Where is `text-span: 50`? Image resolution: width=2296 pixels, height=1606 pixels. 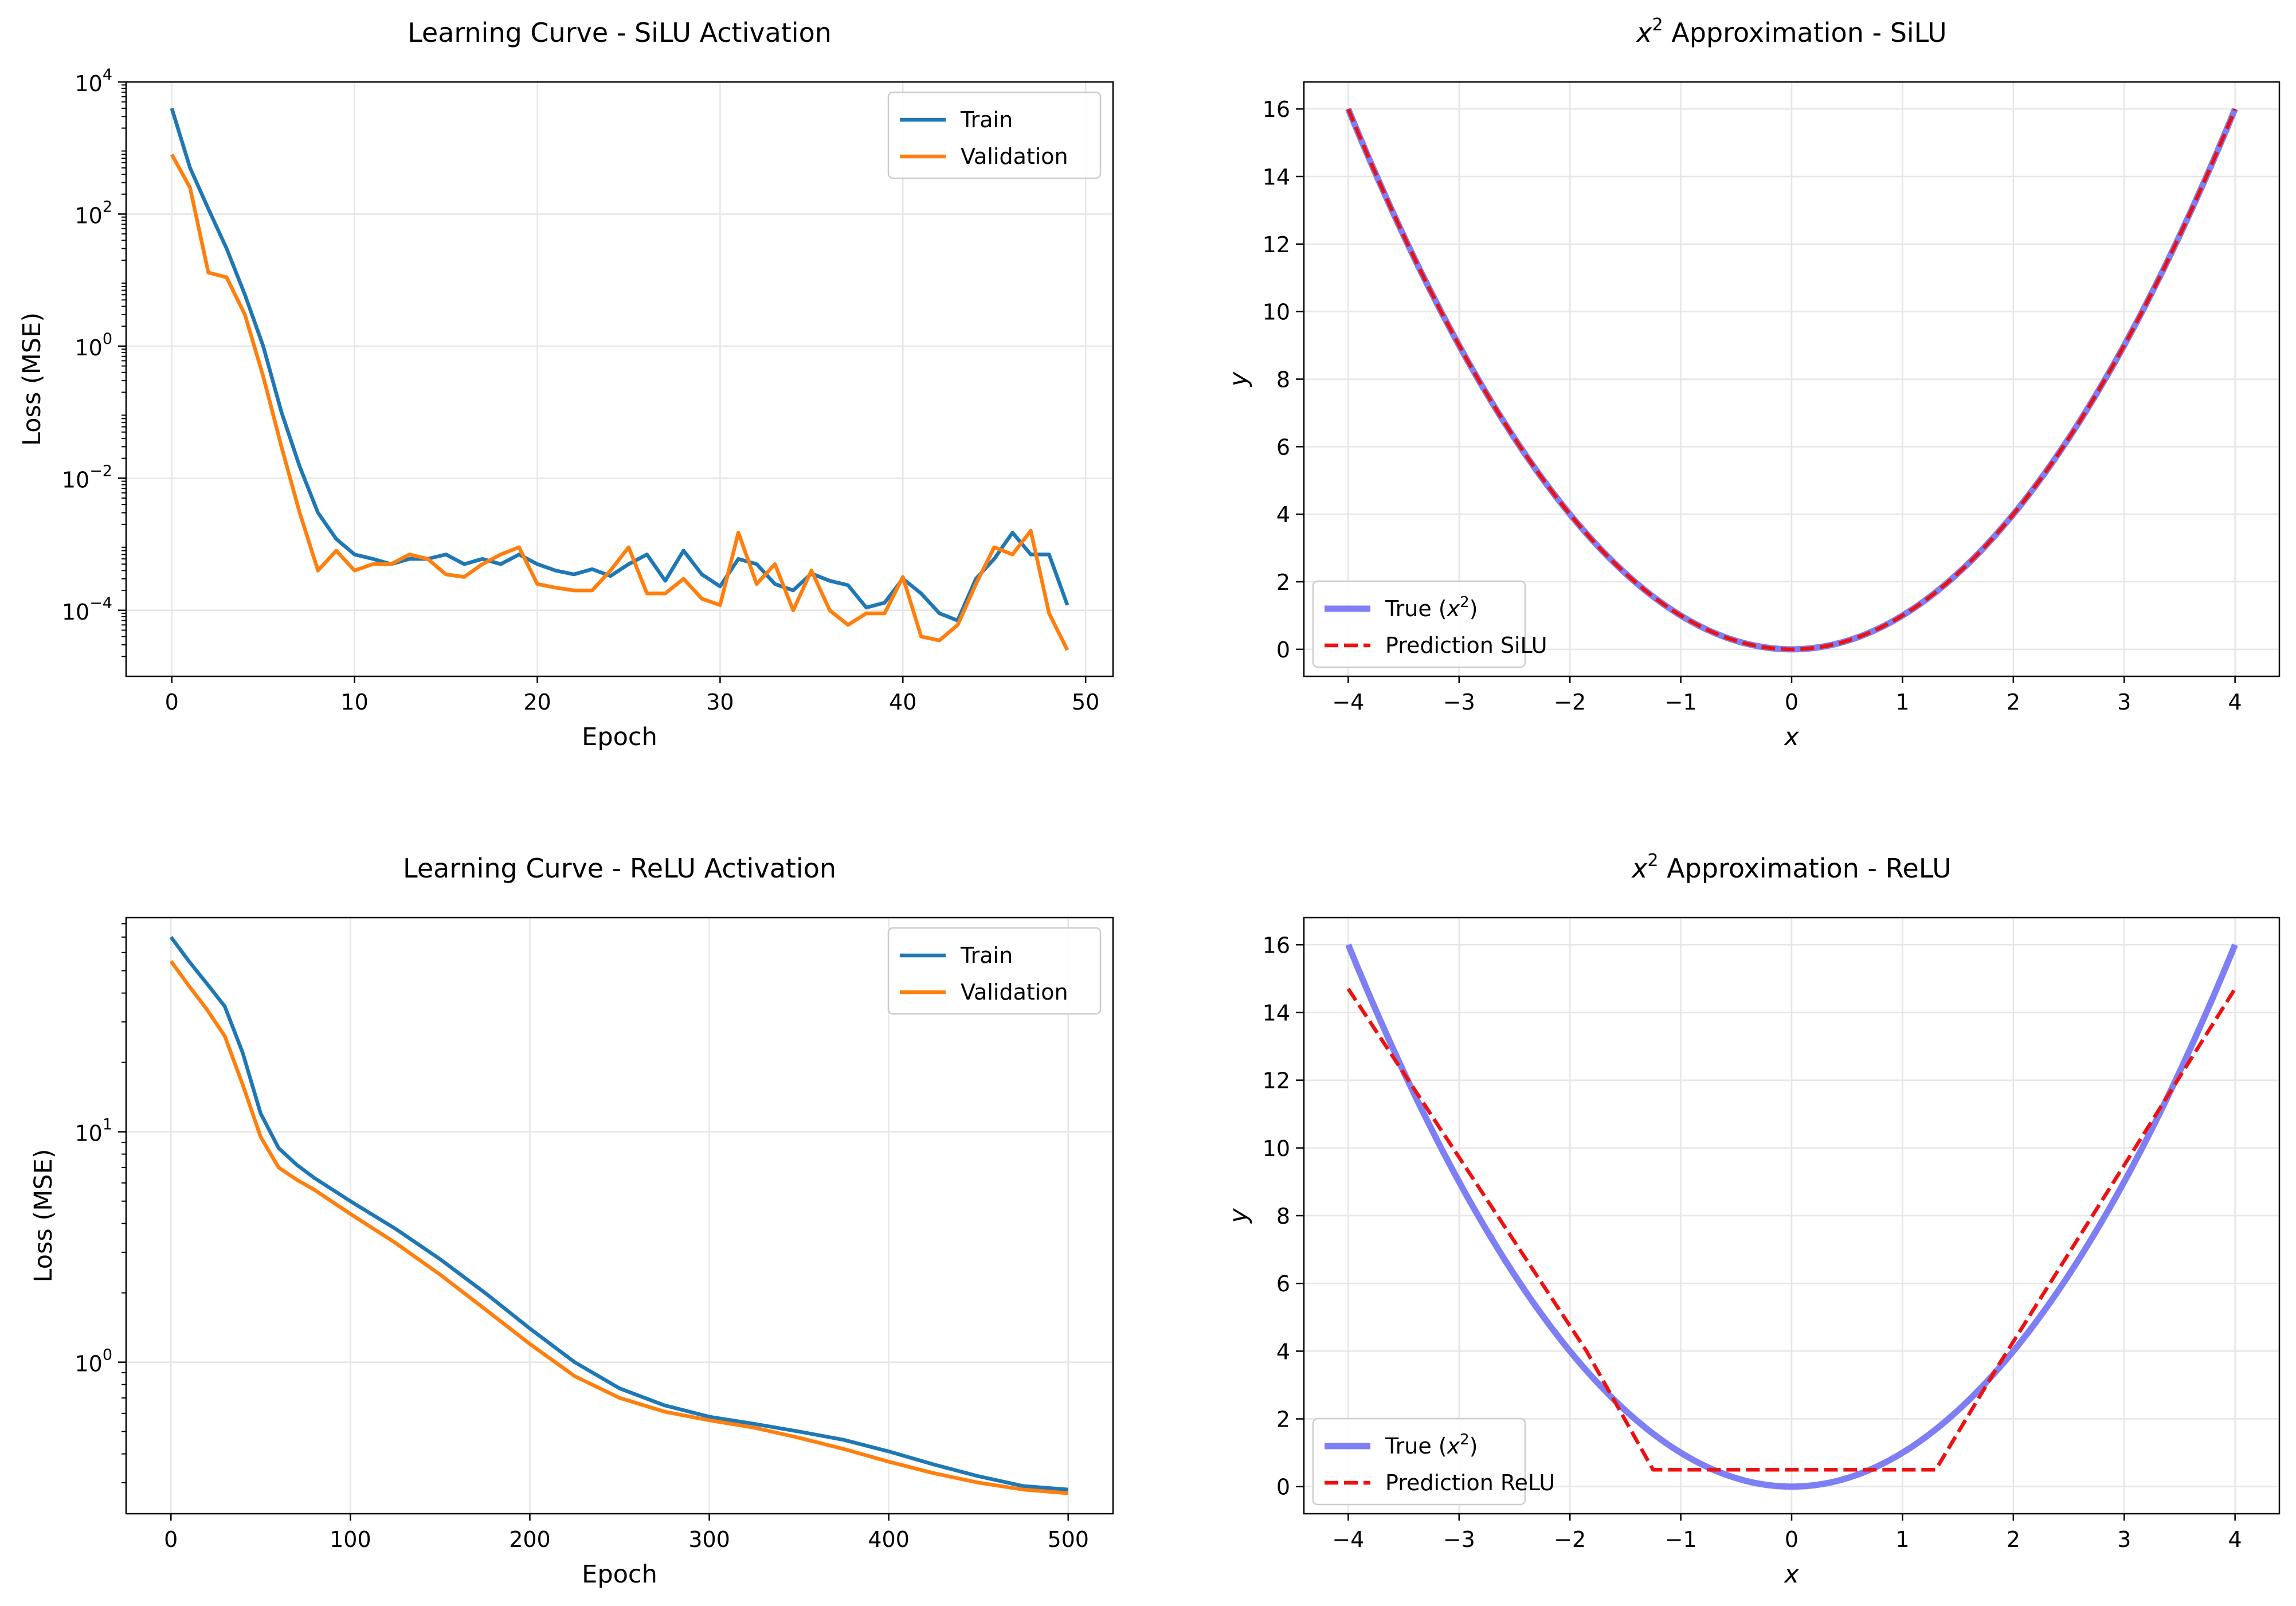 text-span: 50 is located at coordinates (1085, 702).